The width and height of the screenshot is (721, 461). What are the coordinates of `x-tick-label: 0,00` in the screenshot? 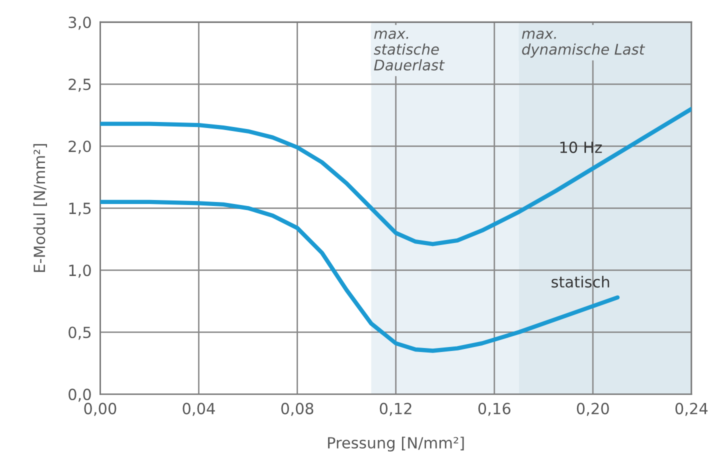 It's located at (100, 409).